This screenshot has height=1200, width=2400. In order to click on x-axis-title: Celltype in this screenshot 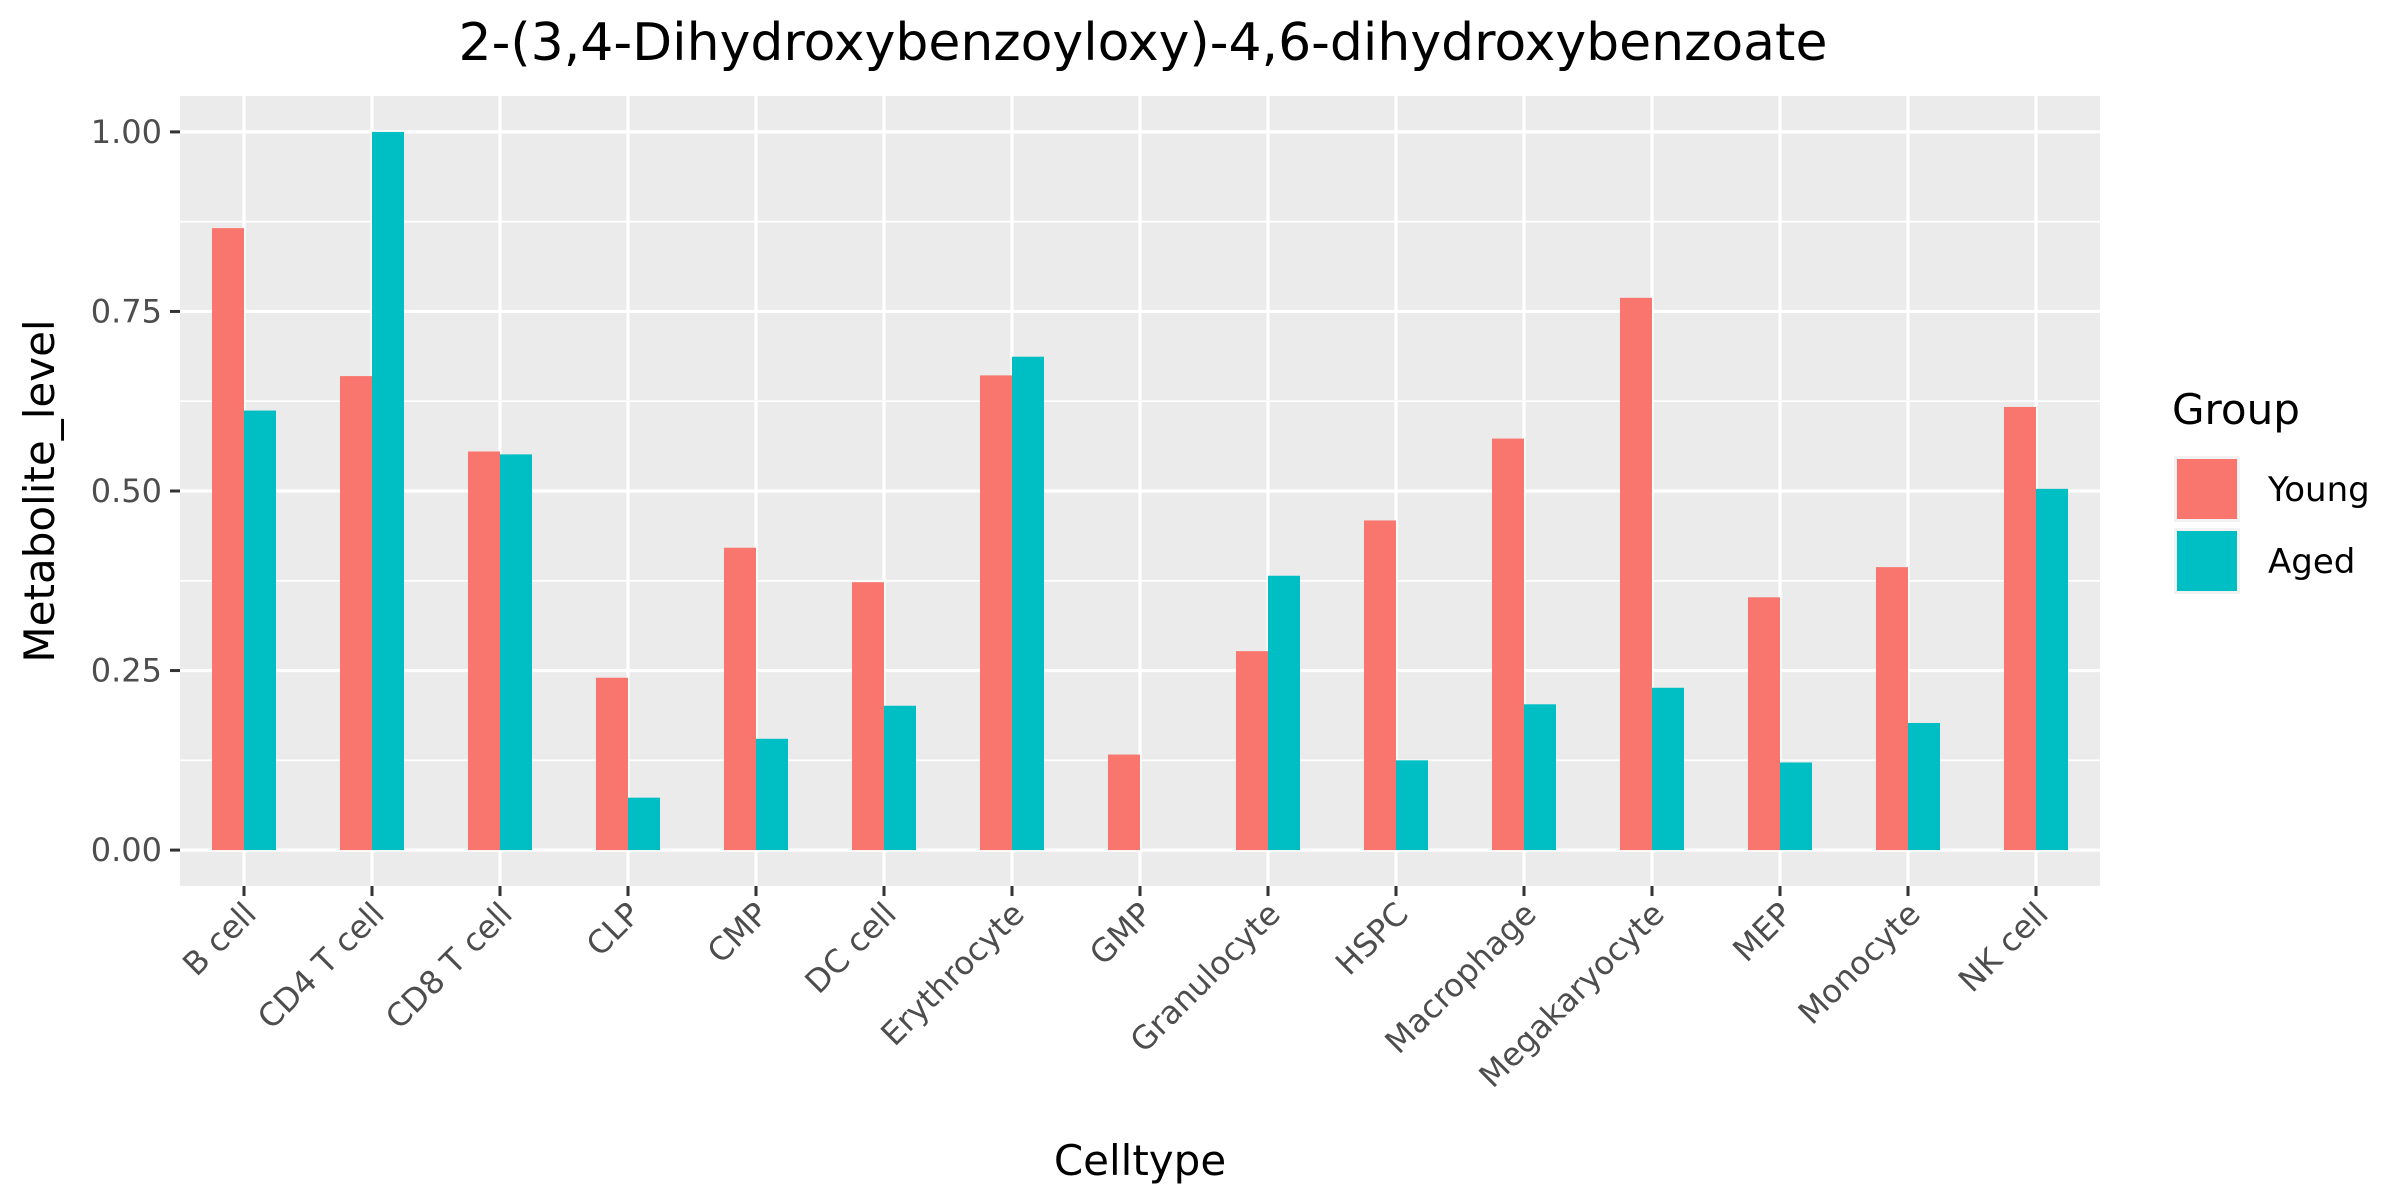, I will do `click(1140, 1160)`.